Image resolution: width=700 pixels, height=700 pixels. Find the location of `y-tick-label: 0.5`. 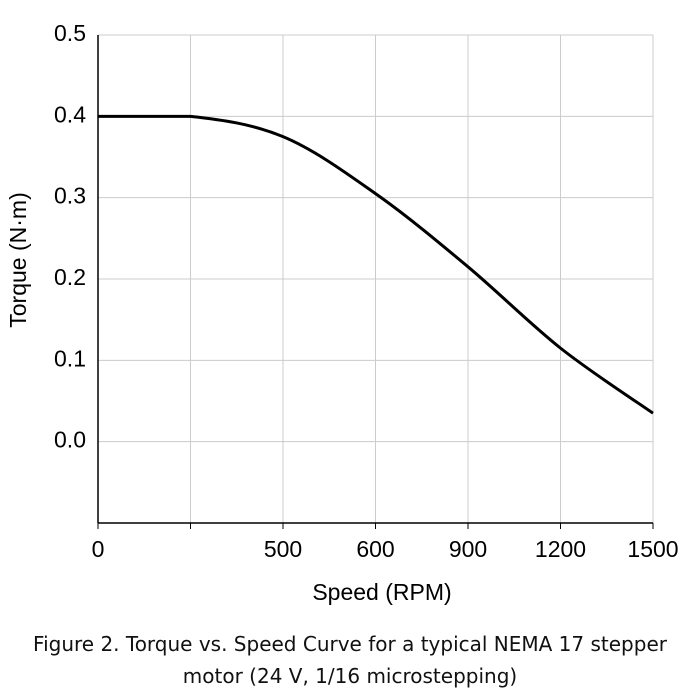

y-tick-label: 0.5 is located at coordinates (70, 33).